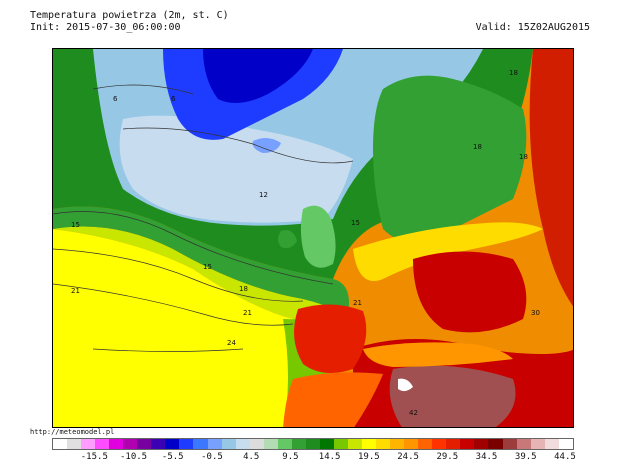  What do you see at coordinates (329, 457) in the screenshot?
I see `legend-tick-label: 14.5` at bounding box center [329, 457].